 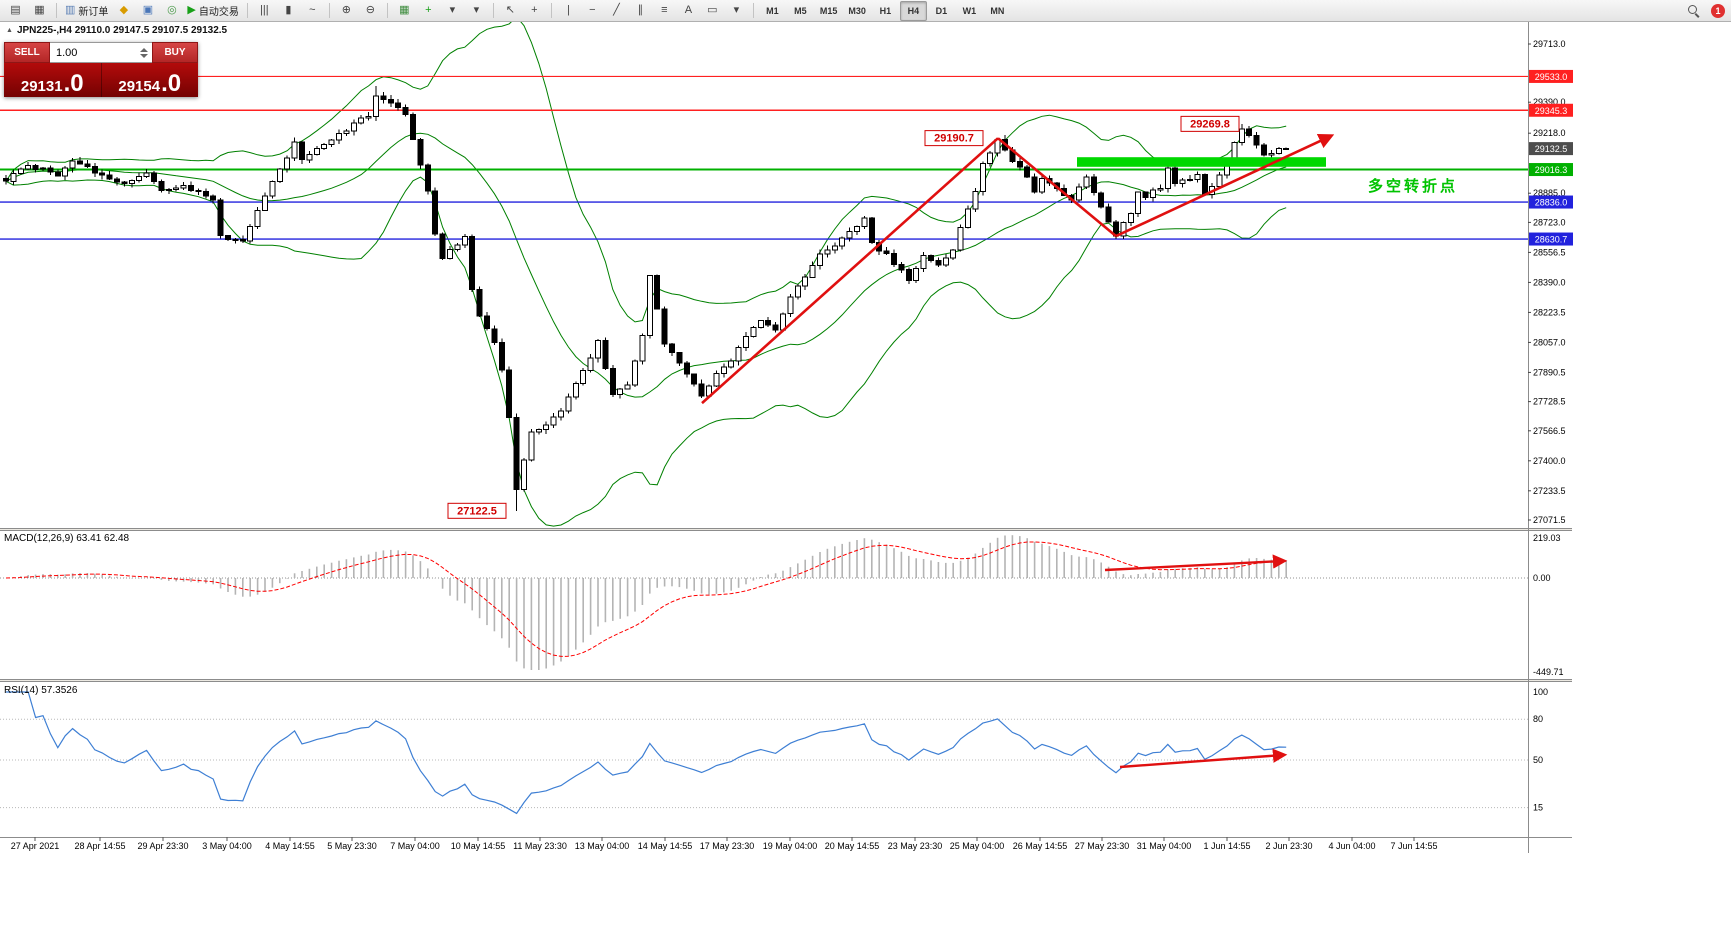 I want to click on profiles-icon: ▤, so click(x=15, y=11).